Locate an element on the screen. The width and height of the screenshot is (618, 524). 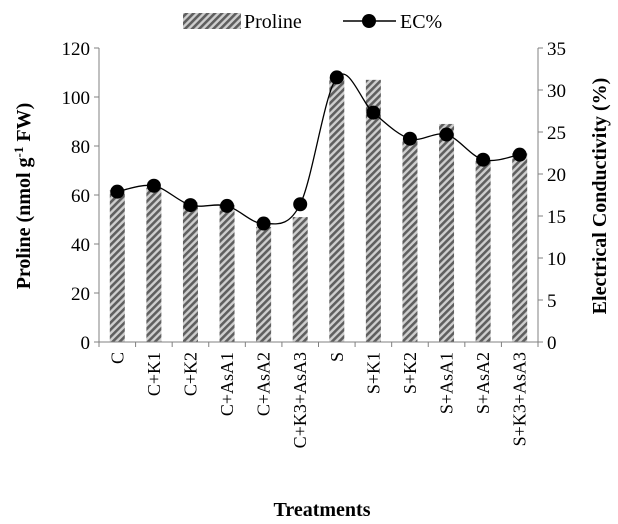
legend: Proline EC% is located at coordinates (312, 22).